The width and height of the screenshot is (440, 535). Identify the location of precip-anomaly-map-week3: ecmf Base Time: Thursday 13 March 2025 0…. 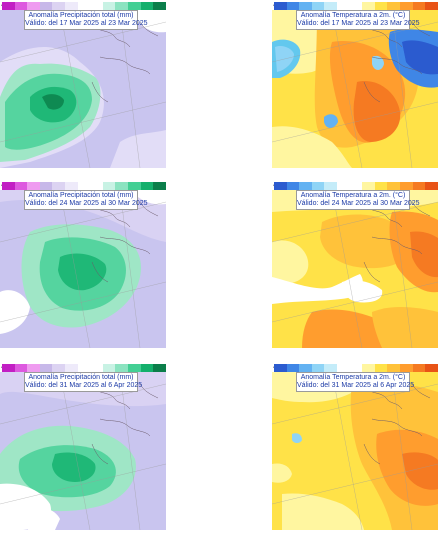
(83, 447).